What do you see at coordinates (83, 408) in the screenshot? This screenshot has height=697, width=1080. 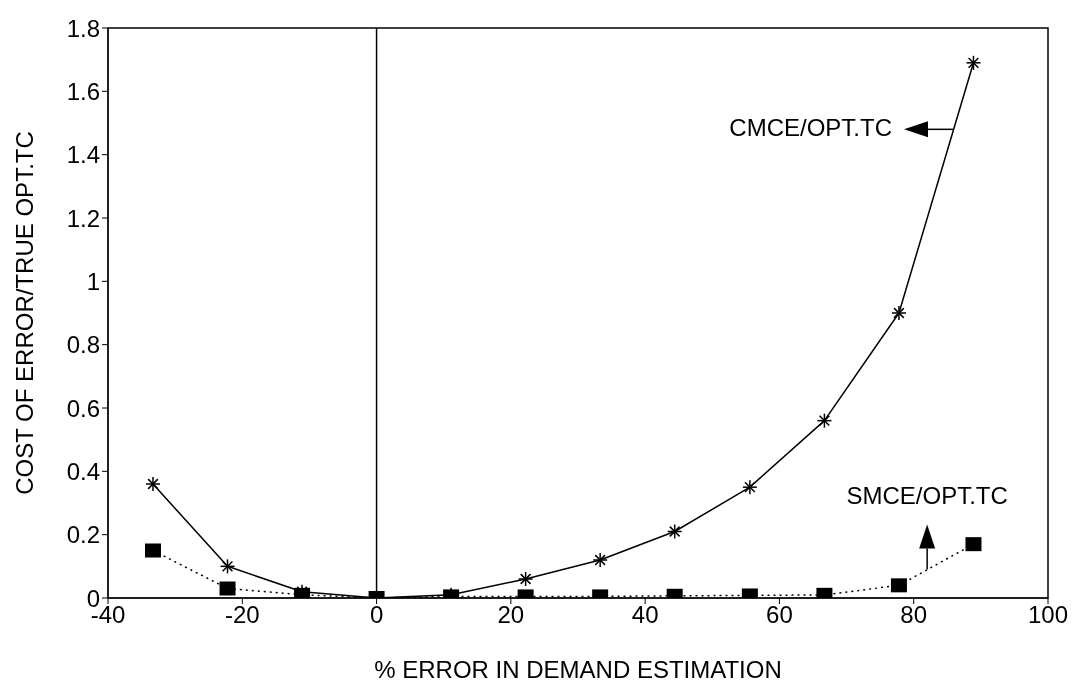 I see `y-tick-label: 0.6` at bounding box center [83, 408].